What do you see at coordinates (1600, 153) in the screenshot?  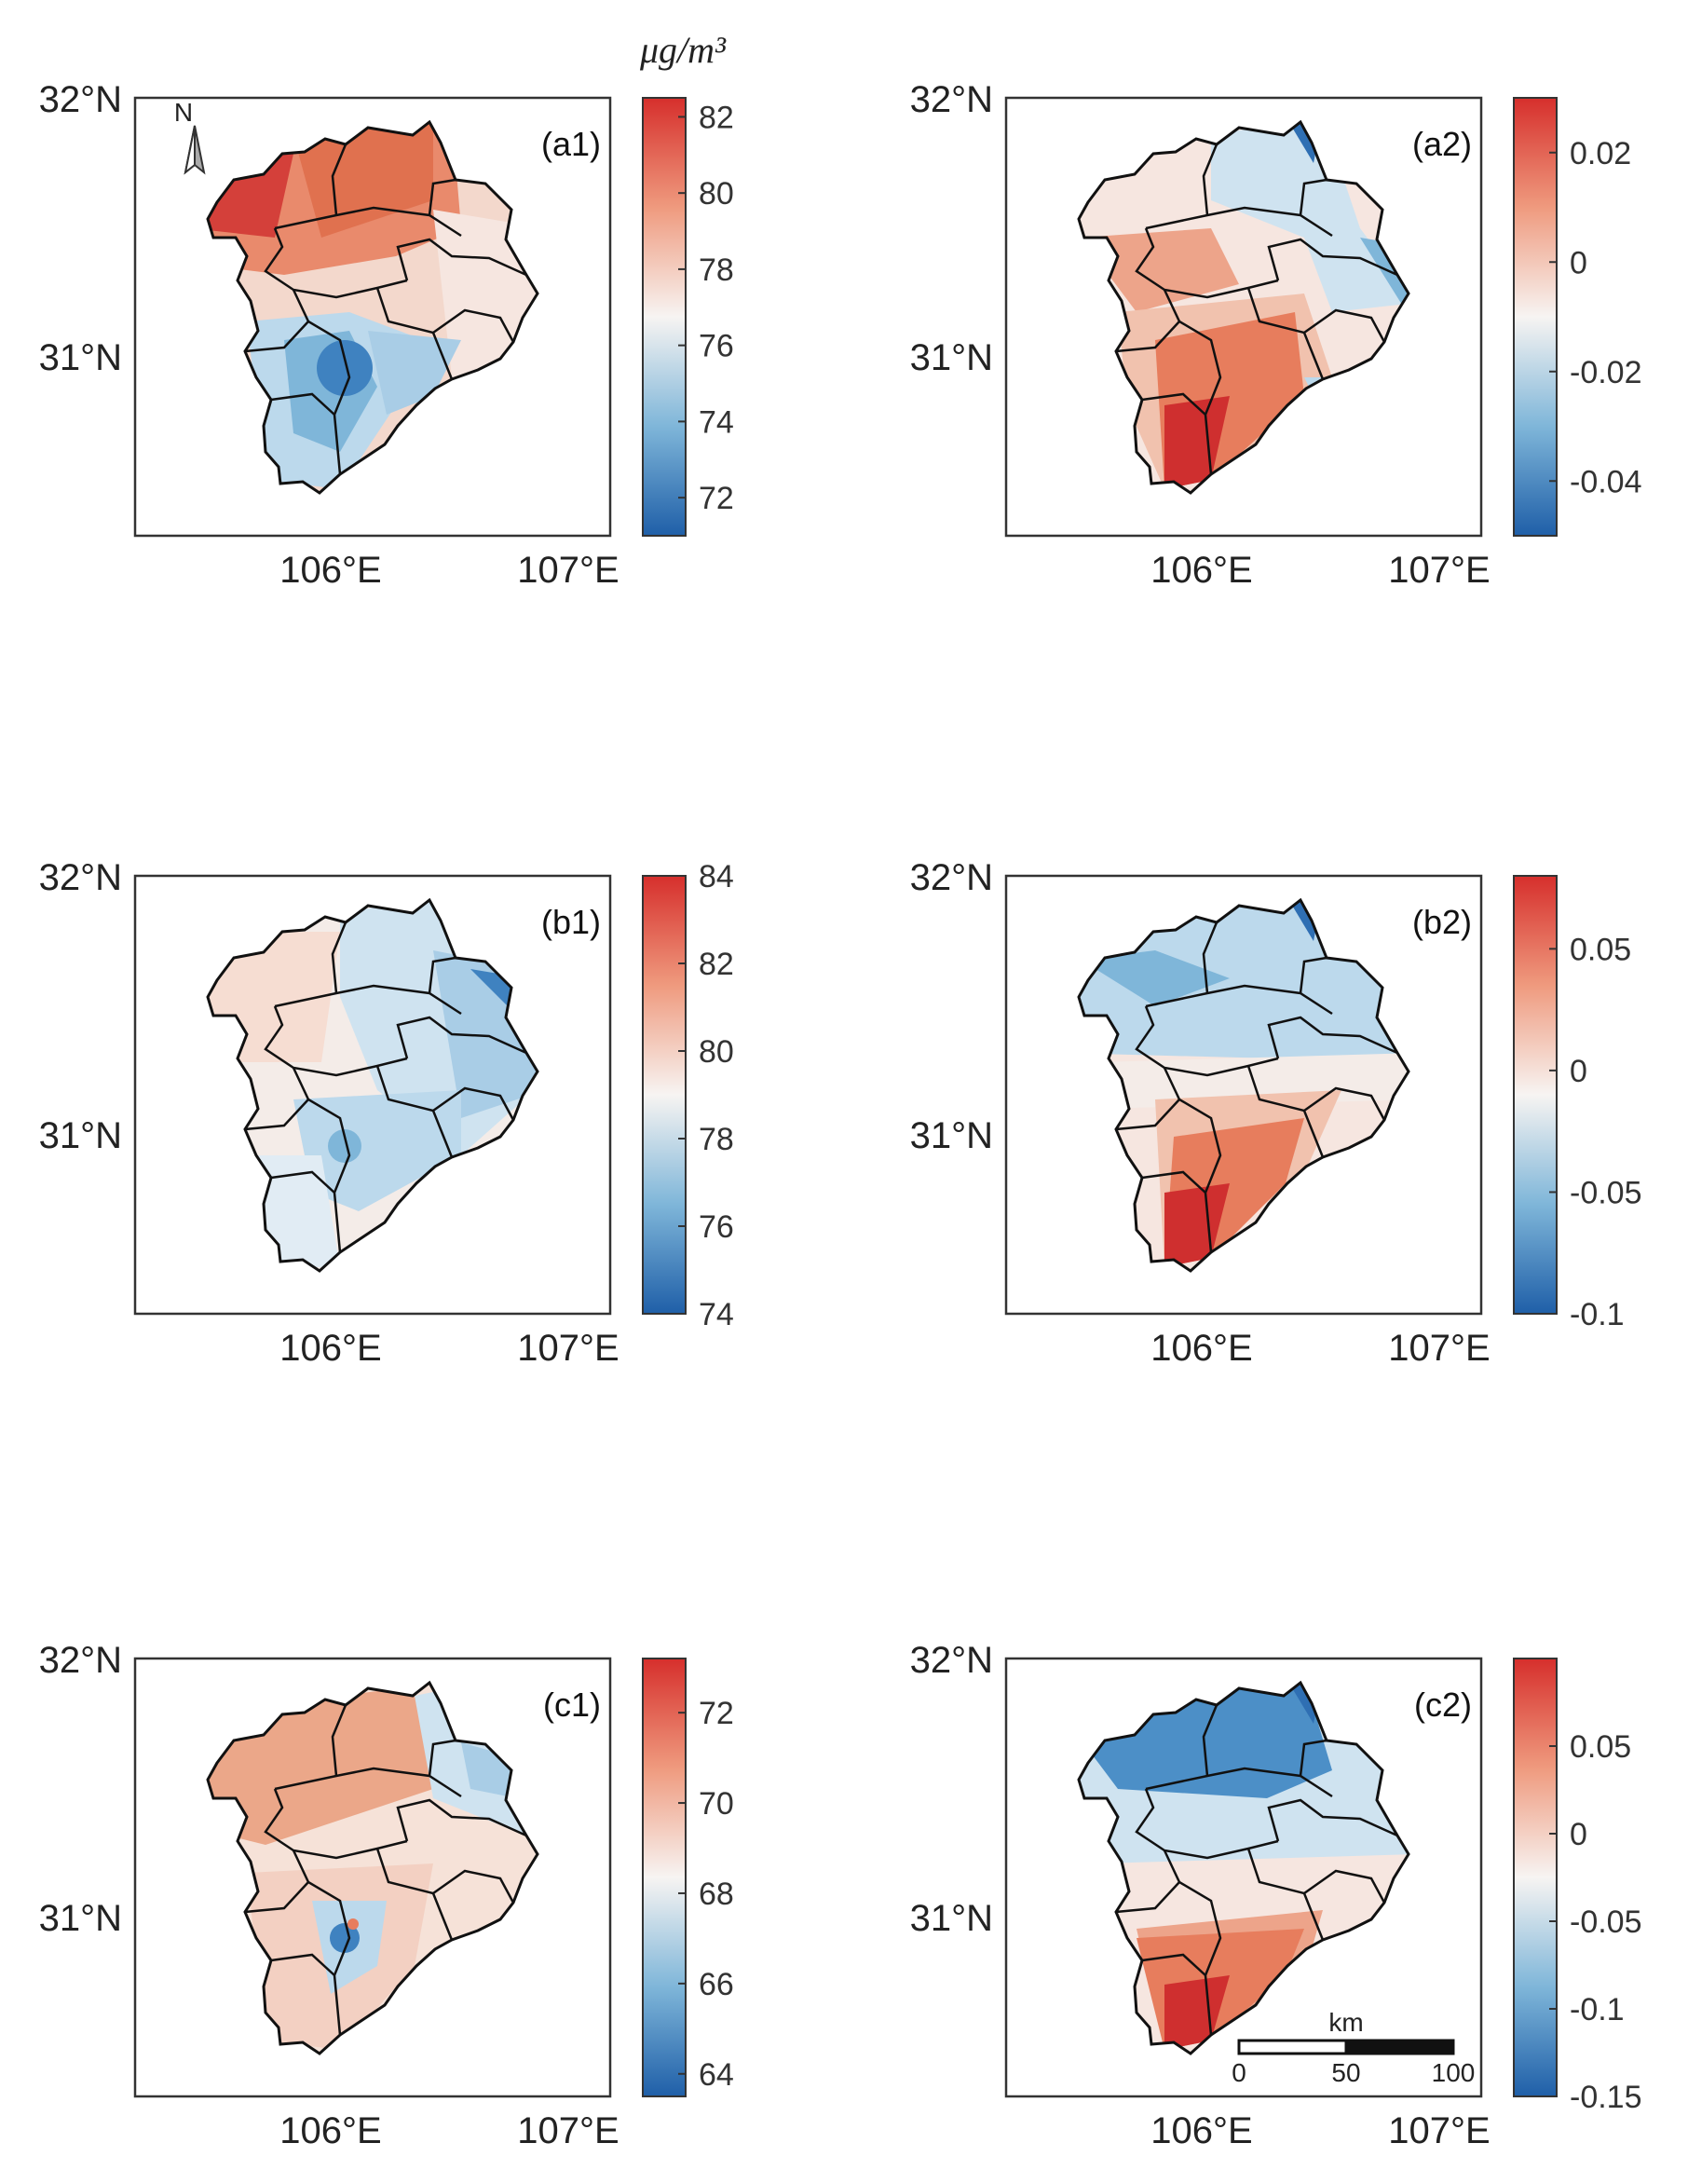 I see `colorbar-tick-label: 0.02` at bounding box center [1600, 153].